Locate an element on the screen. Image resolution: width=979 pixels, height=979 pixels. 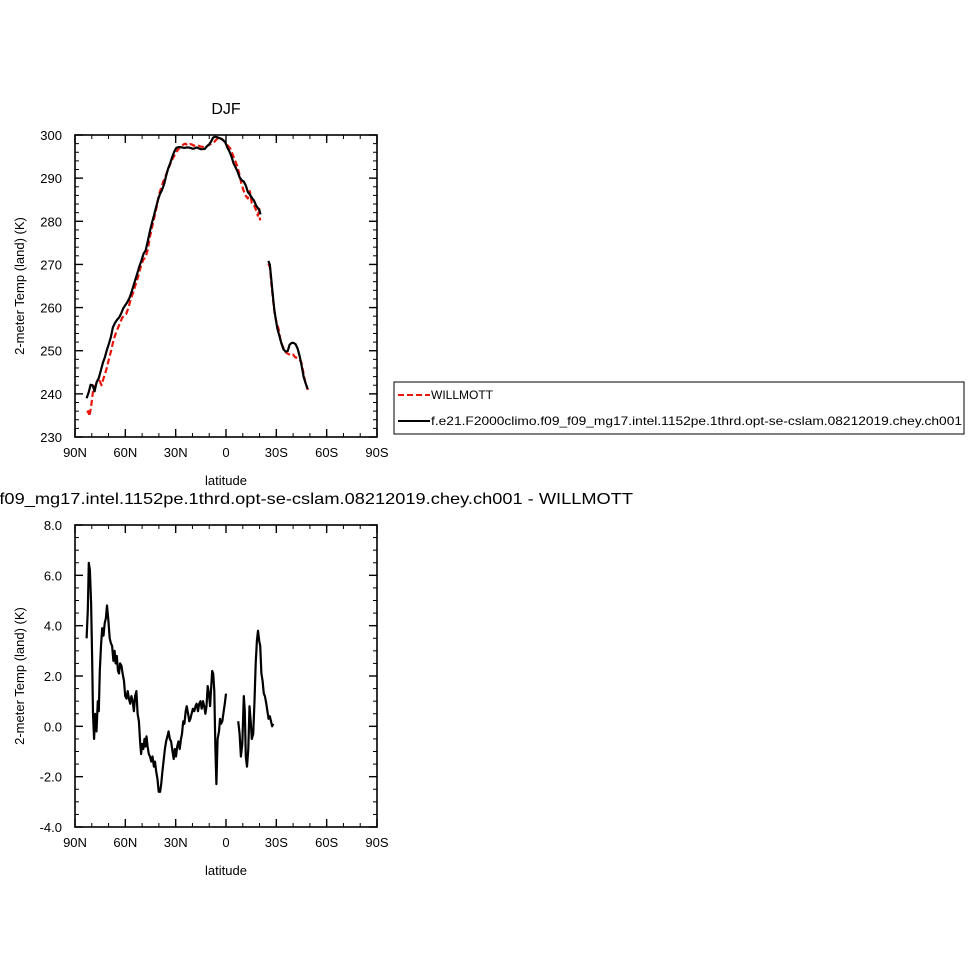
y-tick-label: 240 is located at coordinates (51, 394).